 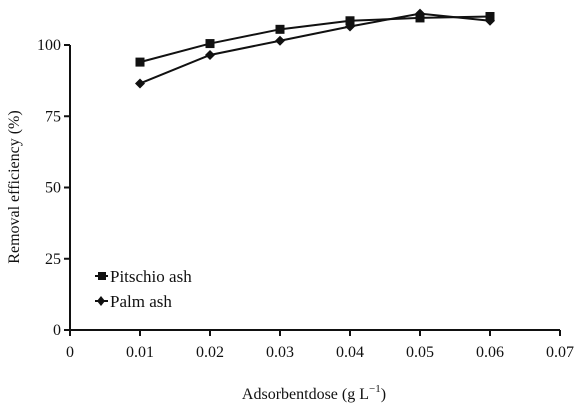 I want to click on y-tick-label: 75, so click(x=53, y=116).